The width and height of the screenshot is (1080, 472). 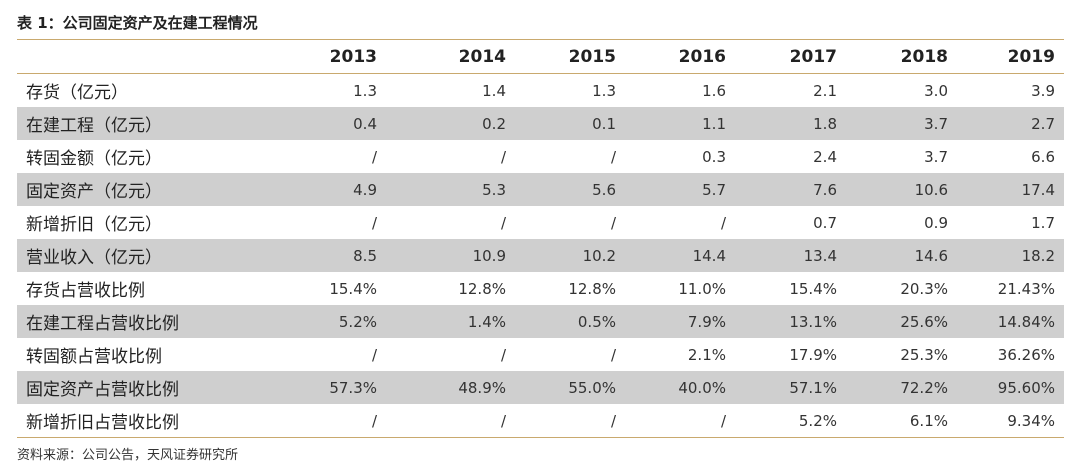 What do you see at coordinates (315, 387) in the screenshot?
I see `table-cell: 57.3%` at bounding box center [315, 387].